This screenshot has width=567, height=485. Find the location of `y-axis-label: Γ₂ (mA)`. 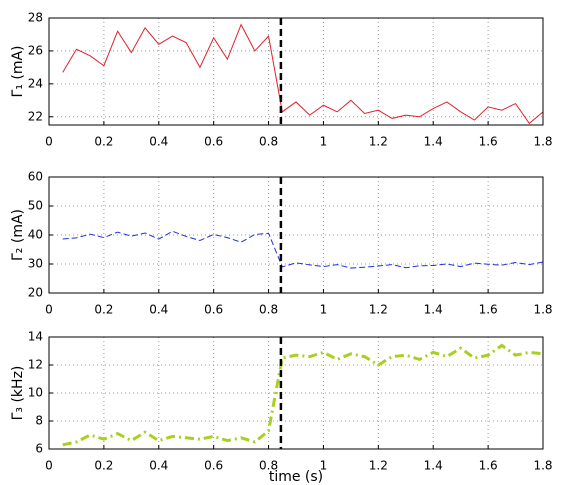

y-axis-label: Γ₂ (mA) is located at coordinates (18, 235).